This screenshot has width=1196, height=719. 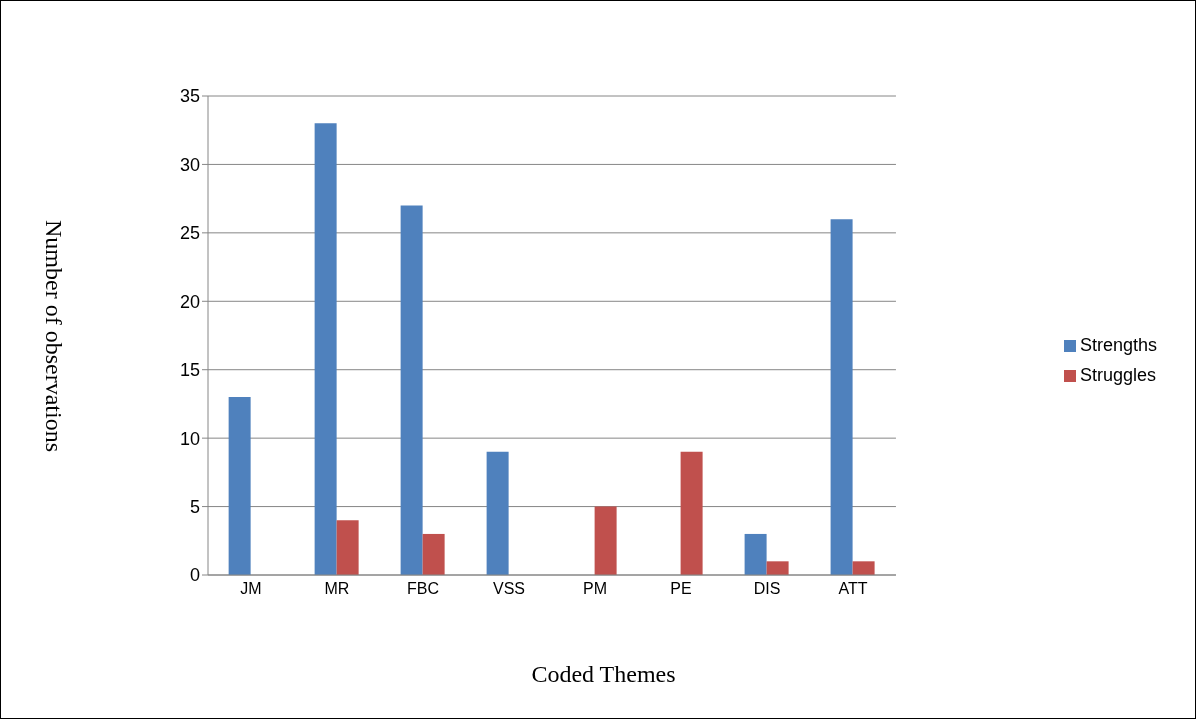 I want to click on y-axis-title: Number of observations, so click(x=53, y=336).